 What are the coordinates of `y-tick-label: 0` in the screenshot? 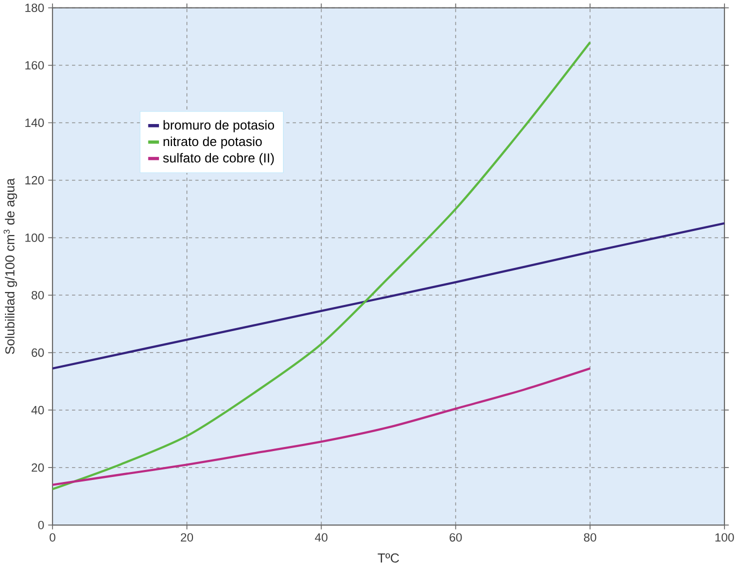 It's located at (41, 525).